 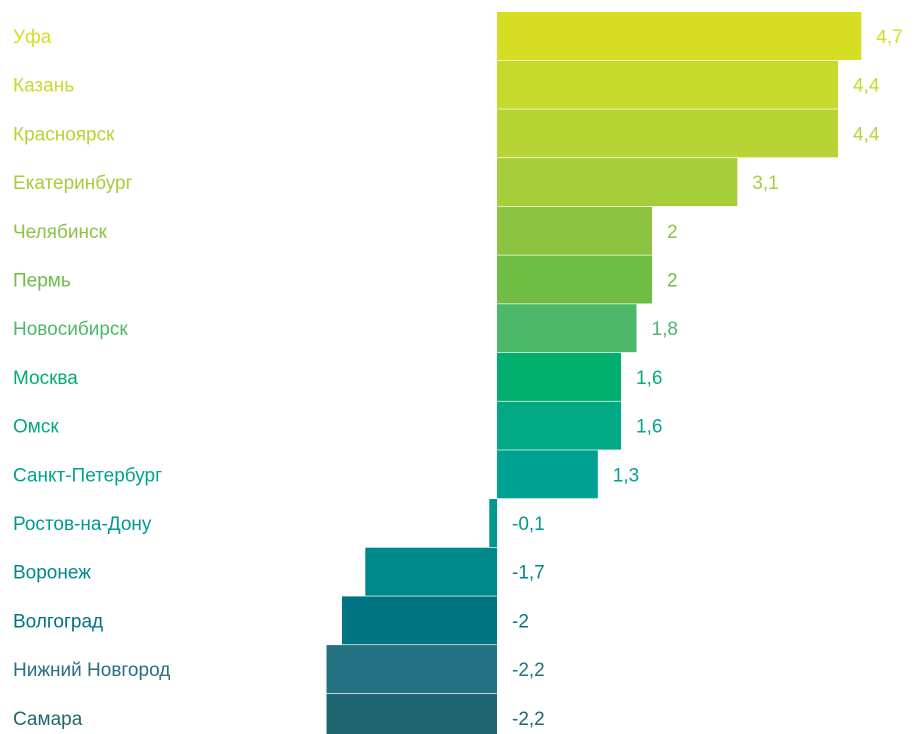 What do you see at coordinates (626, 475) in the screenshot?
I see `value-label: 1,3` at bounding box center [626, 475].